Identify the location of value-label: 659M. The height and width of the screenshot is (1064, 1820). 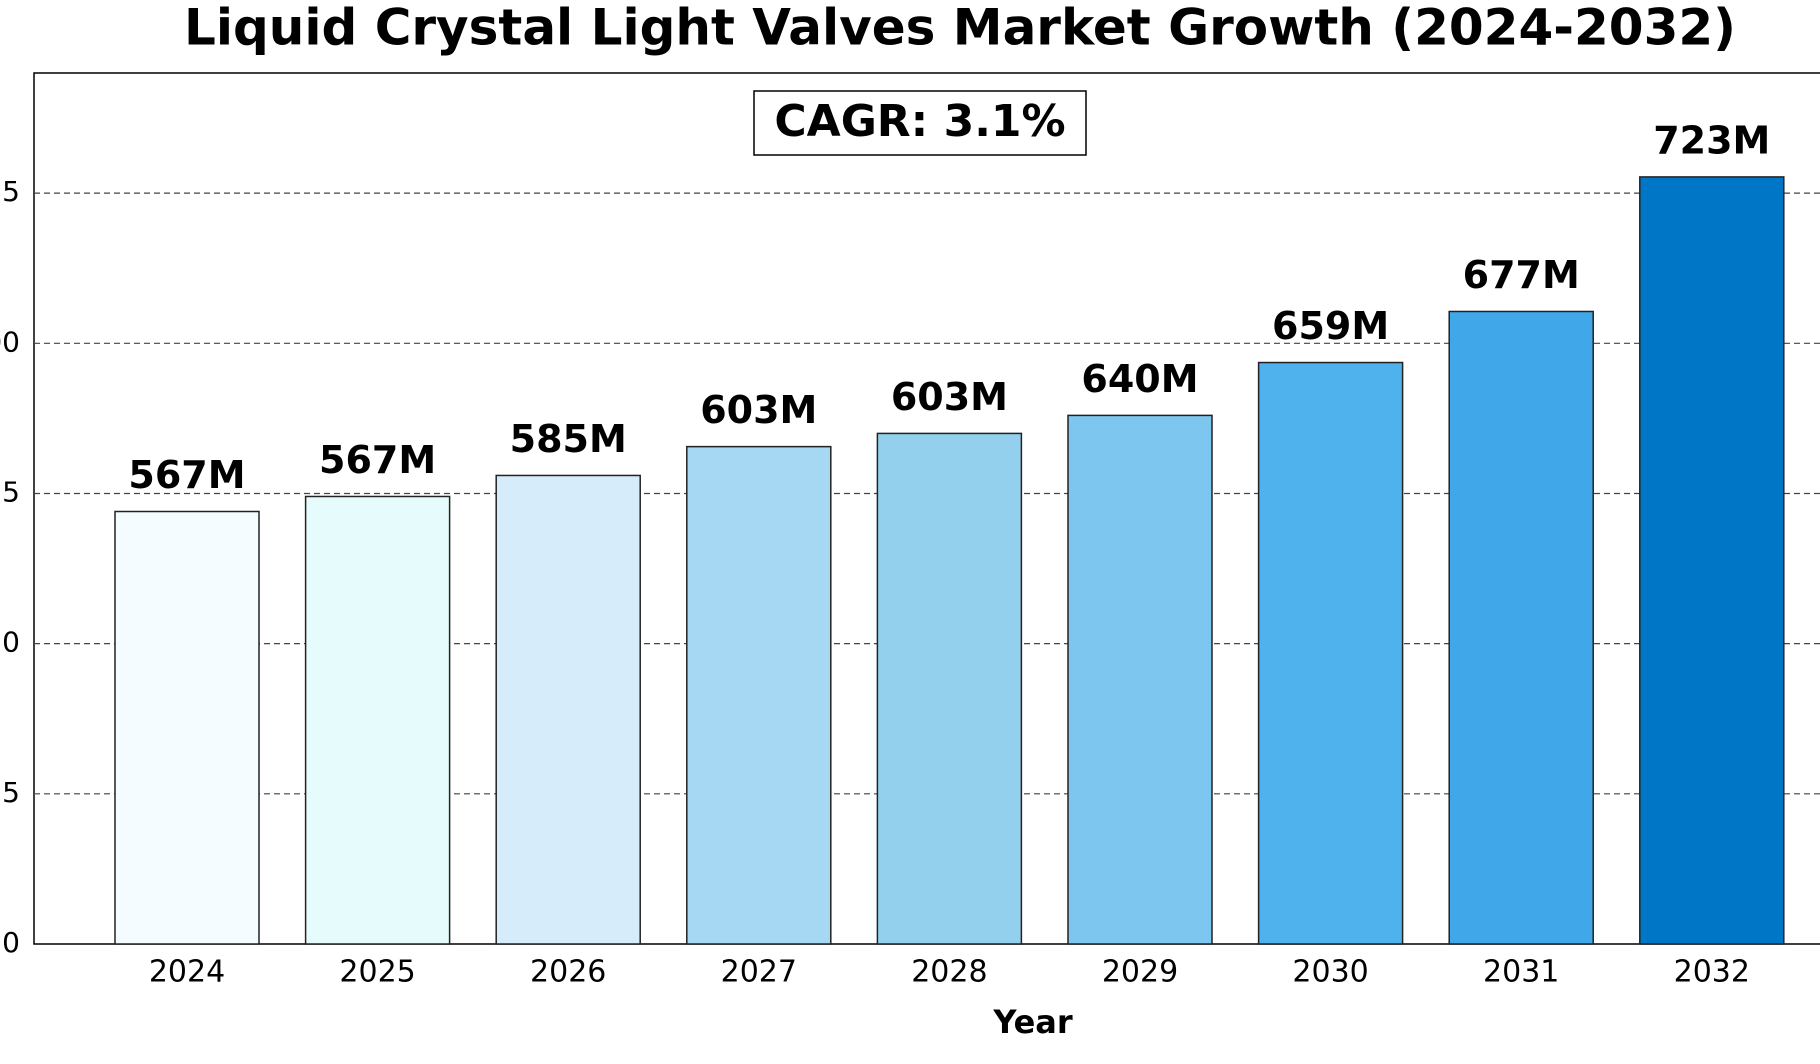
(1330, 326).